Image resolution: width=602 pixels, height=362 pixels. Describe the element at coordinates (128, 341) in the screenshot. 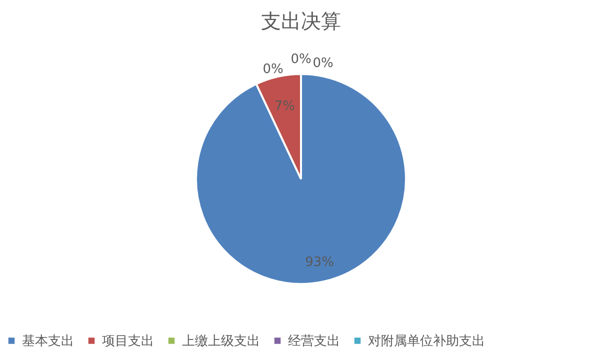

I see `legend-label: 项目支出` at that location.